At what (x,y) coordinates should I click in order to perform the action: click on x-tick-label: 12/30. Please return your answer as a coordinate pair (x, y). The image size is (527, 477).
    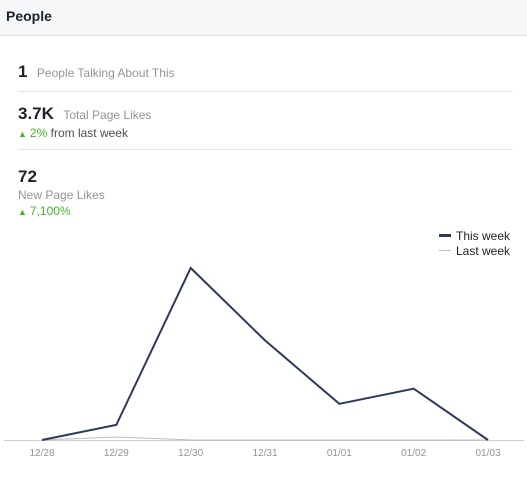
    Looking at the image, I should click on (190, 453).